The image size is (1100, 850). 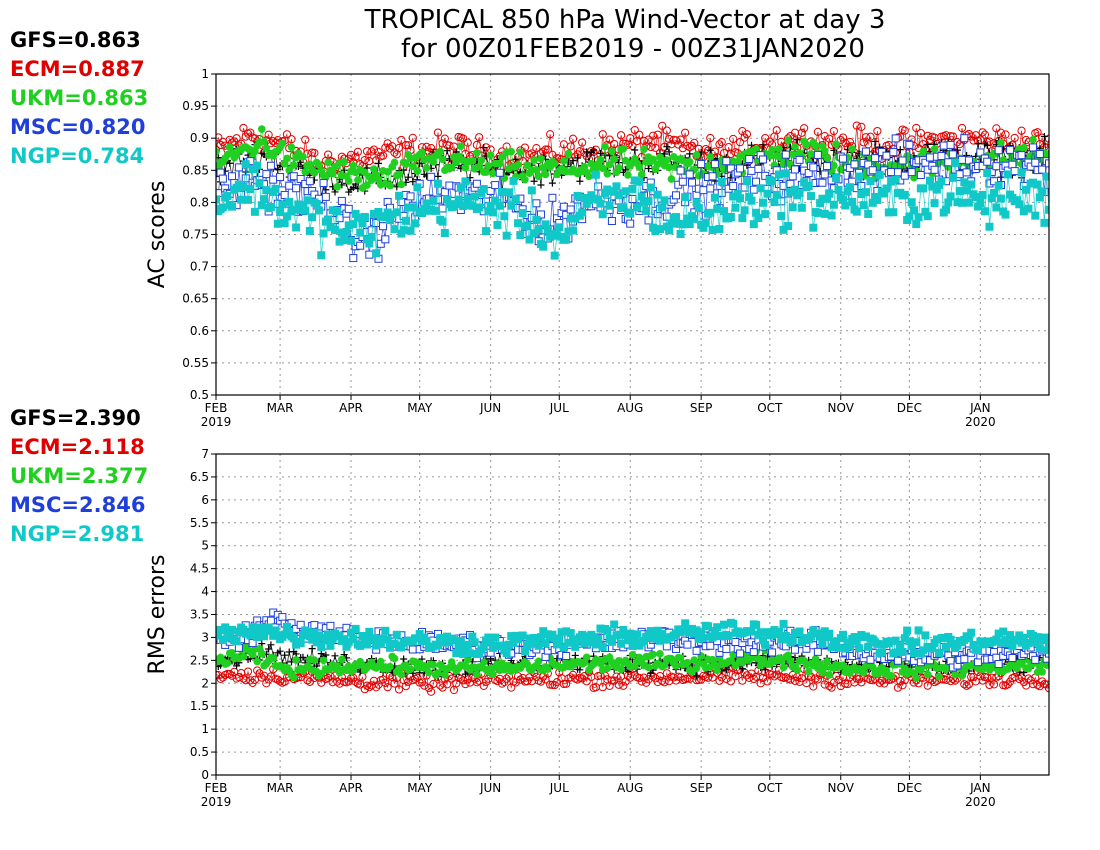 I want to click on legend-entry-gfs: GFS=0.863, so click(x=75, y=40).